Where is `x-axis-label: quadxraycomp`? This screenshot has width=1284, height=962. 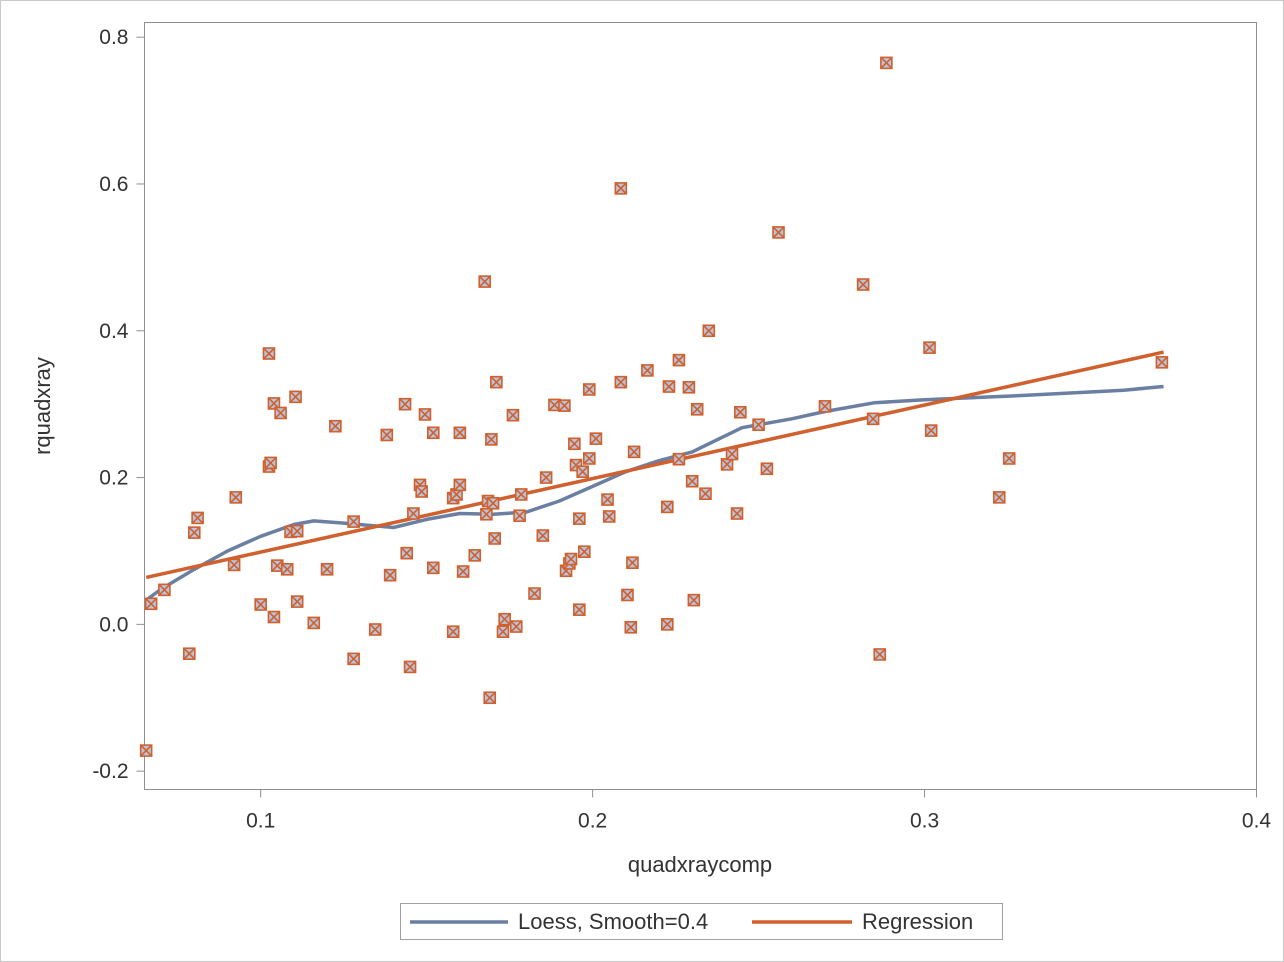
x-axis-label: quadxraycomp is located at coordinates (700, 864).